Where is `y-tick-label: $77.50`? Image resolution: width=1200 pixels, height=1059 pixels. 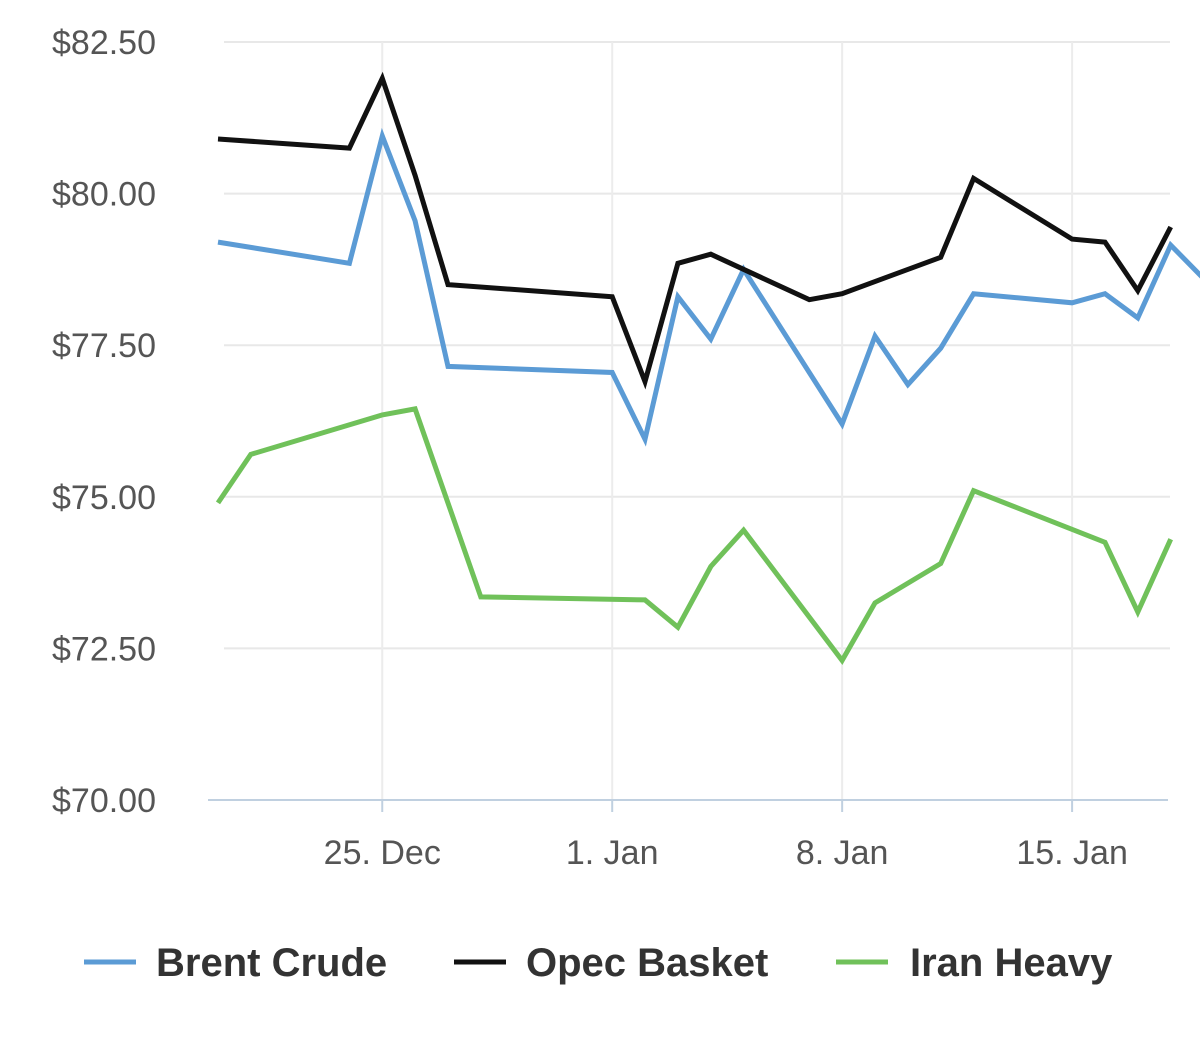 y-tick-label: $77.50 is located at coordinates (104, 346).